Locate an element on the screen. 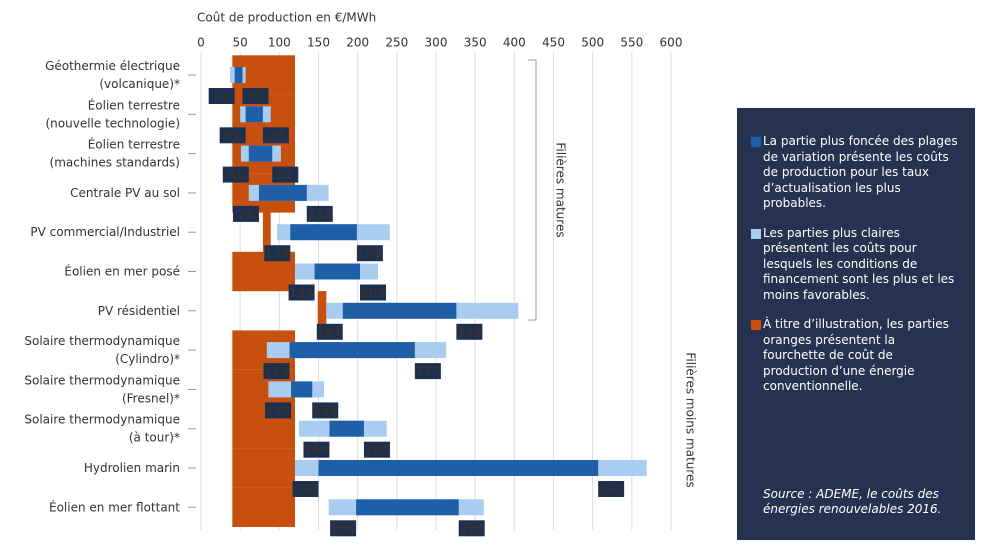 The height and width of the screenshot is (550, 989). value-label: 79 is located at coordinates (276, 136).